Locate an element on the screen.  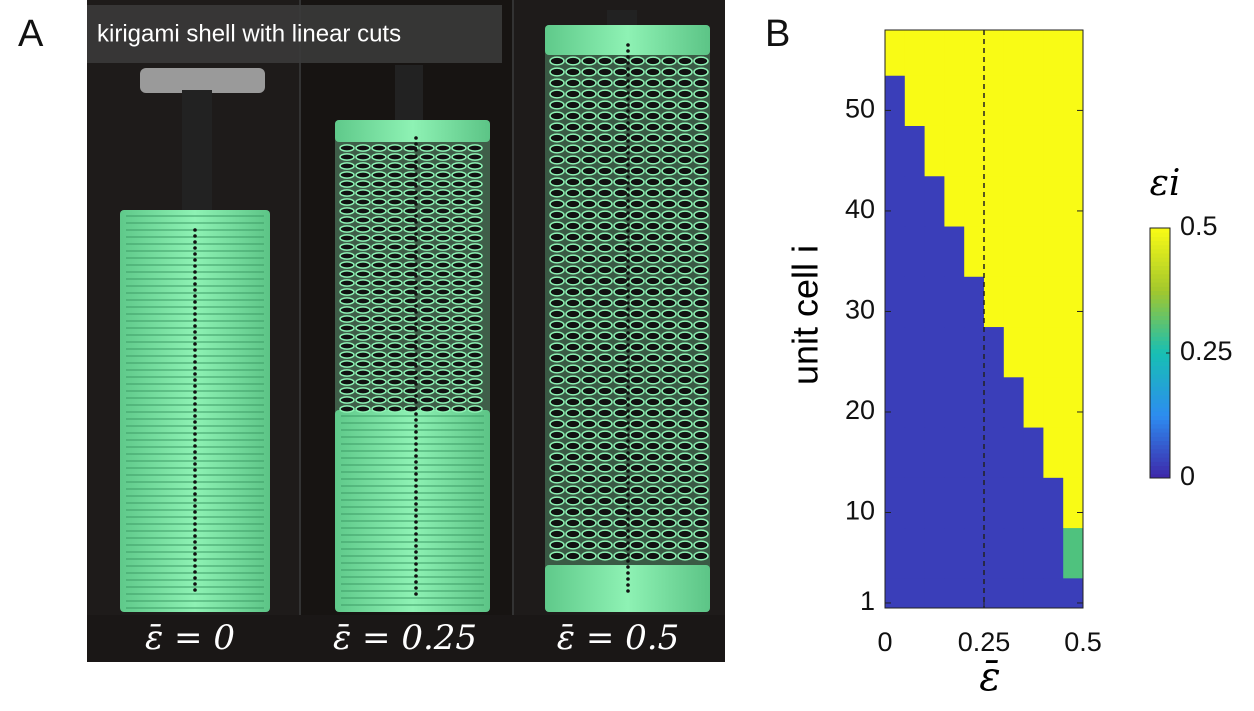
colorbar-swatch is located at coordinates (1160, 359).